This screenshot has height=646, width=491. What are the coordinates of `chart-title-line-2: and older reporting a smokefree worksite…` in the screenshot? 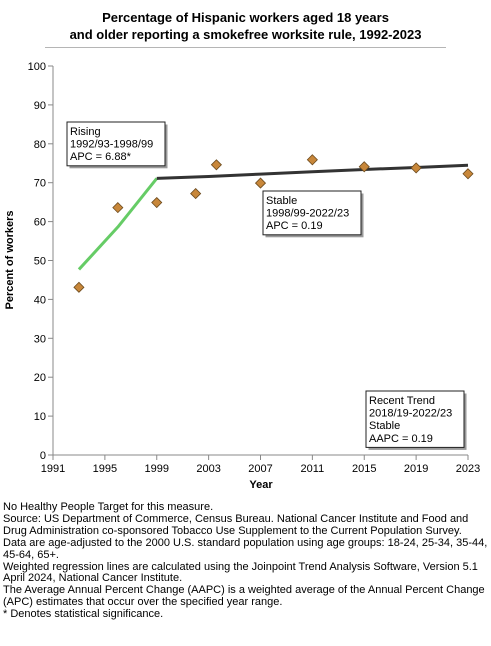 It's located at (245, 34).